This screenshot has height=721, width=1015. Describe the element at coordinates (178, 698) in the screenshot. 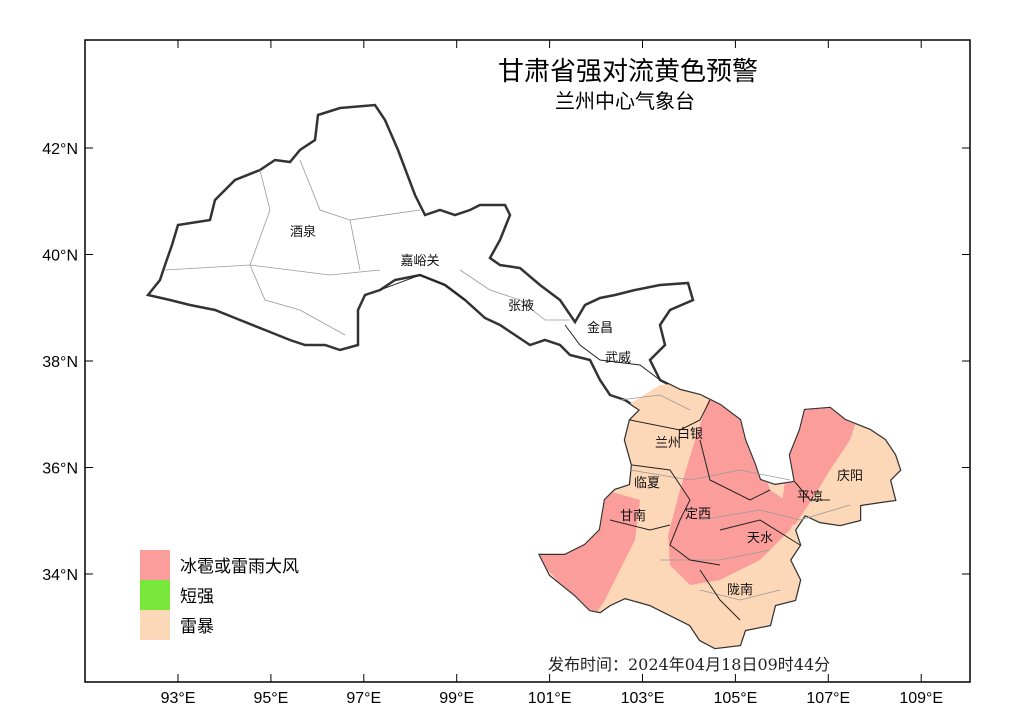

I see `x-tick-label: 93°E` at that location.